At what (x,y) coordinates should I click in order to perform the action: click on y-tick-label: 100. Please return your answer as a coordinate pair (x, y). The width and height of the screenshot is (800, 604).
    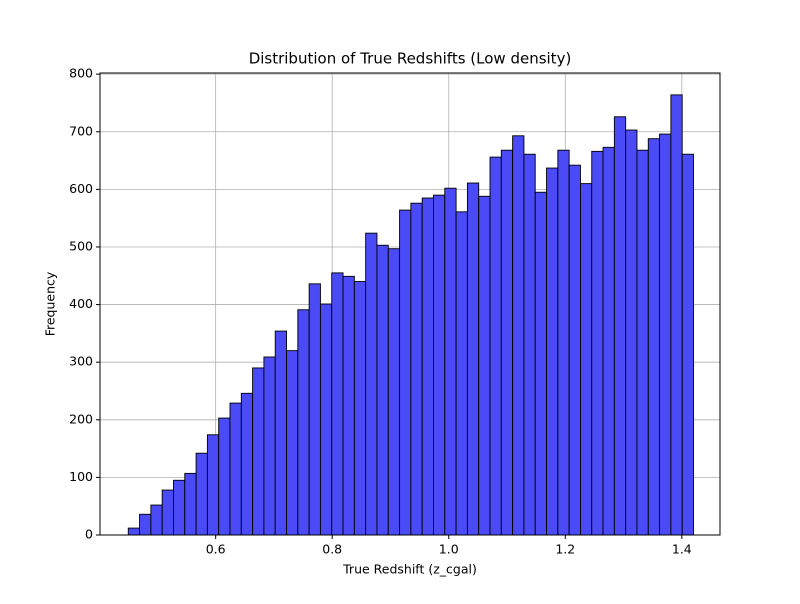
    Looking at the image, I should click on (81, 476).